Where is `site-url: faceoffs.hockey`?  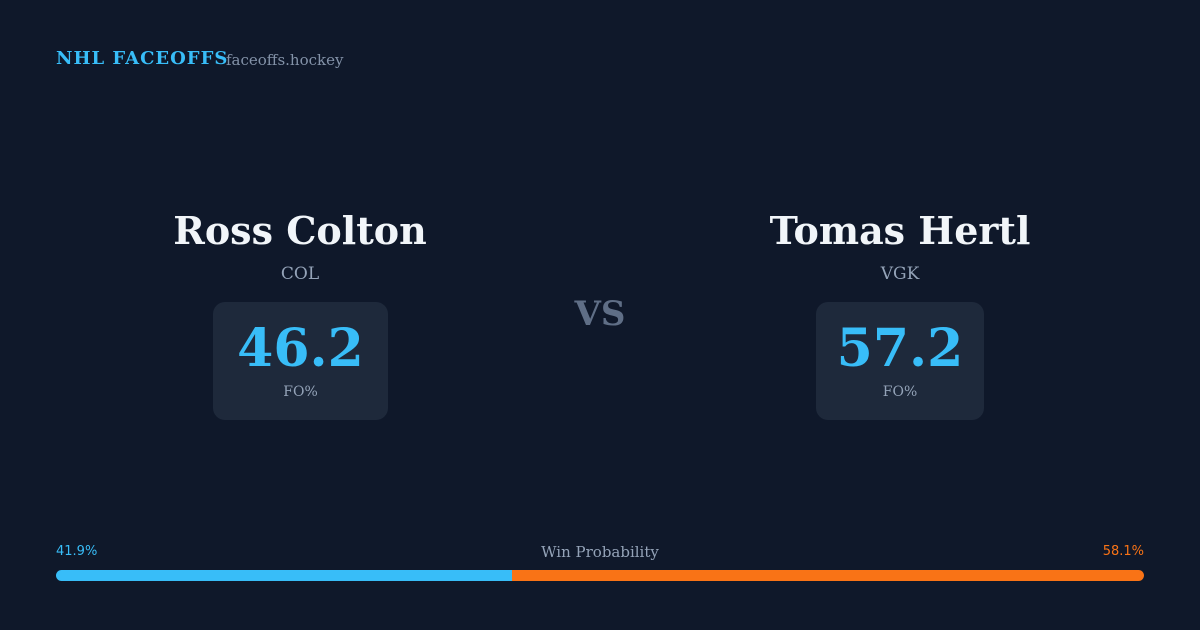
site-url: faceoffs.hockey is located at coordinates (285, 60).